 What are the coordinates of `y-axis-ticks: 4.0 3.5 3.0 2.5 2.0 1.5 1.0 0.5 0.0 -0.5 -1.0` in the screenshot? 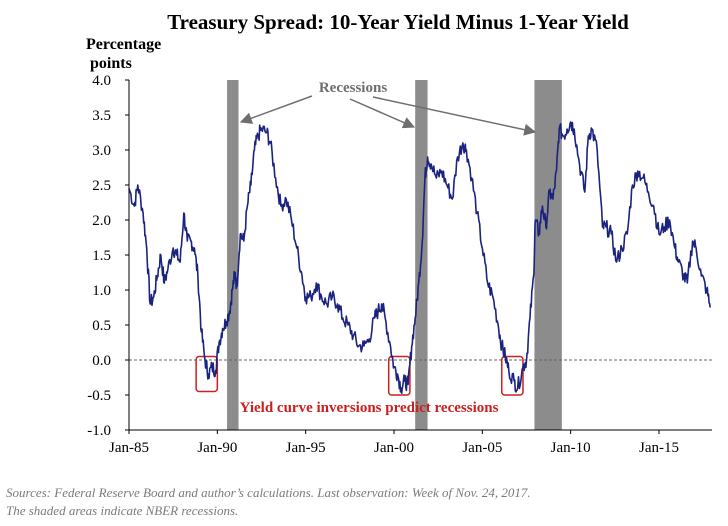 It's located at (108, 256).